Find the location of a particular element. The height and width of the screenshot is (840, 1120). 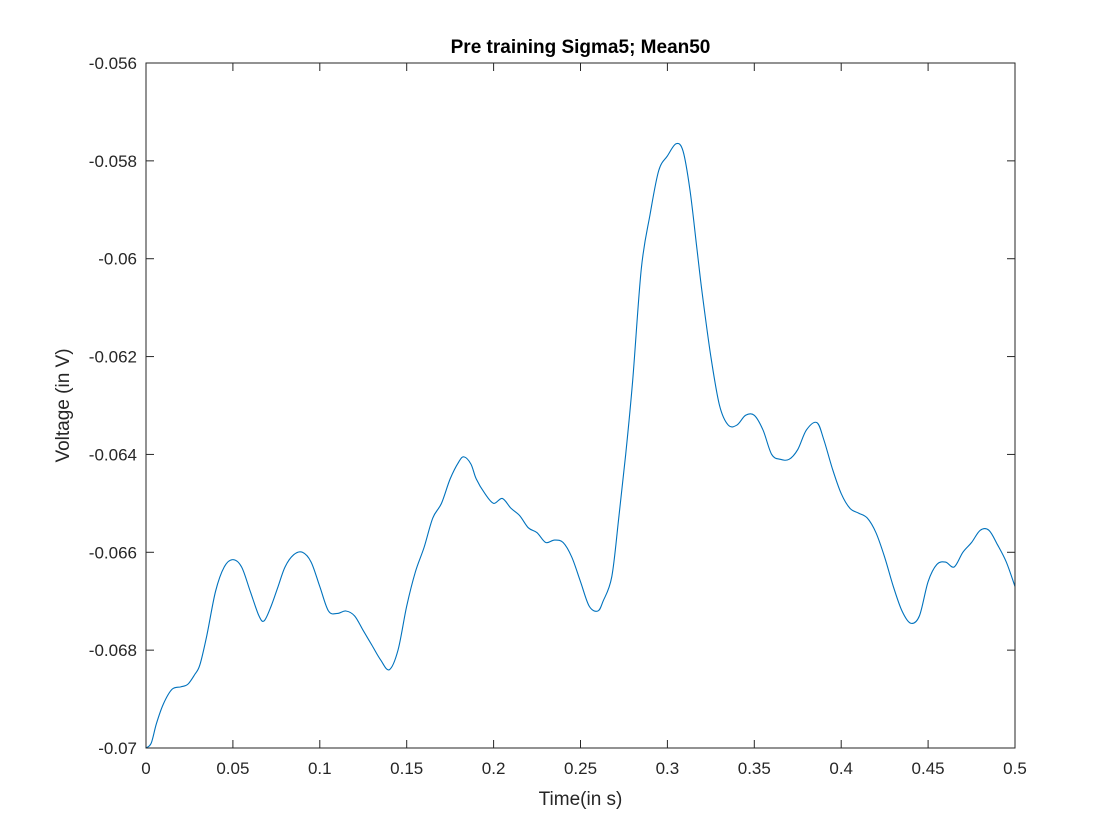

x-tick-label: 0.15 is located at coordinates (406, 768).